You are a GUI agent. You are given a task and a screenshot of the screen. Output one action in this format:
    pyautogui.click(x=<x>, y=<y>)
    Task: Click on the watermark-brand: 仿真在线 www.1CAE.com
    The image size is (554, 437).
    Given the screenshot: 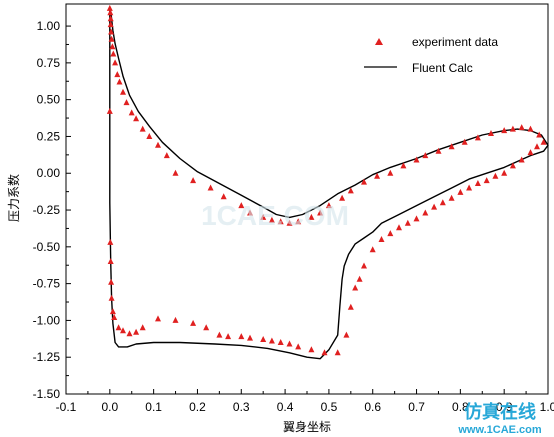 What is the action you would take?
    pyautogui.click(x=499, y=418)
    